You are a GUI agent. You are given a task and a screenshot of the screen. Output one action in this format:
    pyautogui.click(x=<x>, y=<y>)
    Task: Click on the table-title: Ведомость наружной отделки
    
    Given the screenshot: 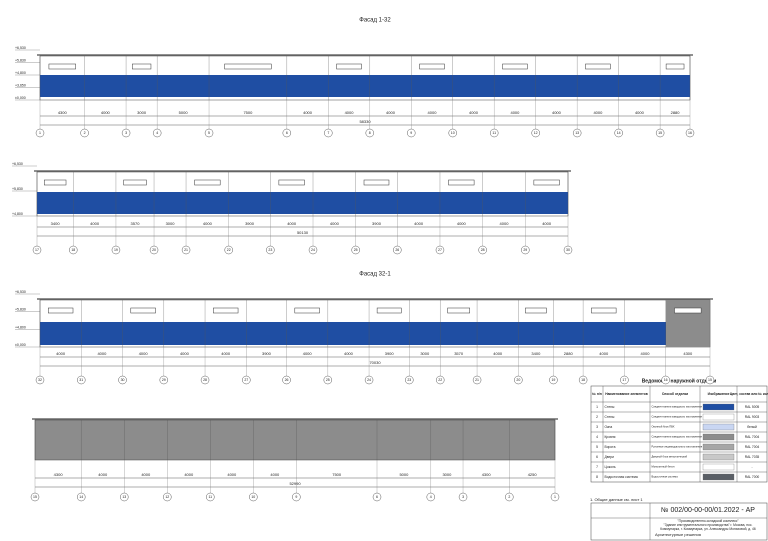 What is the action you would take?
    pyautogui.click(x=679, y=380)
    